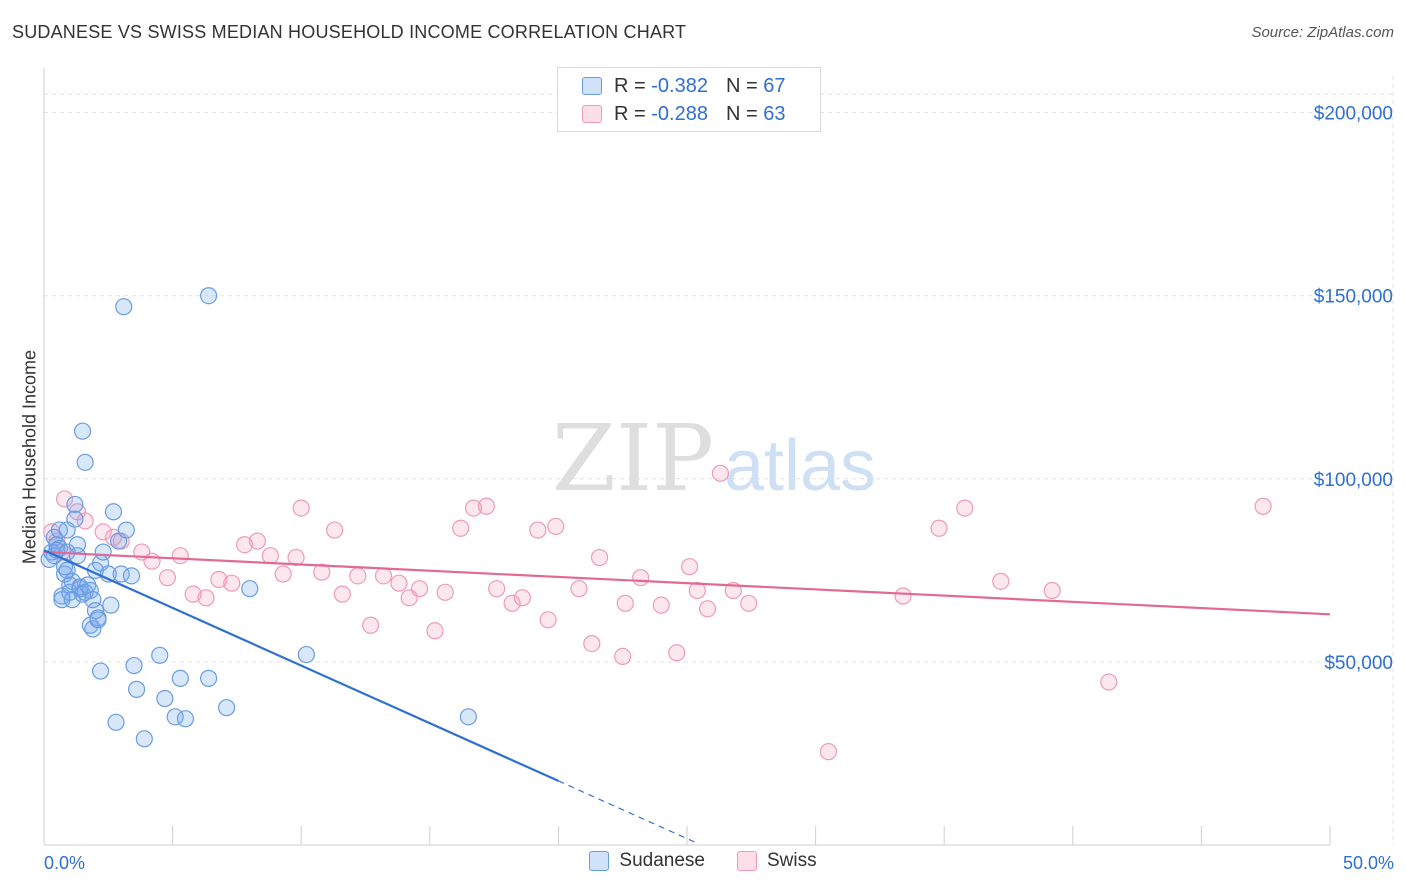 Image resolution: width=1406 pixels, height=892 pixels. I want to click on legend-item-swiss: Swiss, so click(776, 861).